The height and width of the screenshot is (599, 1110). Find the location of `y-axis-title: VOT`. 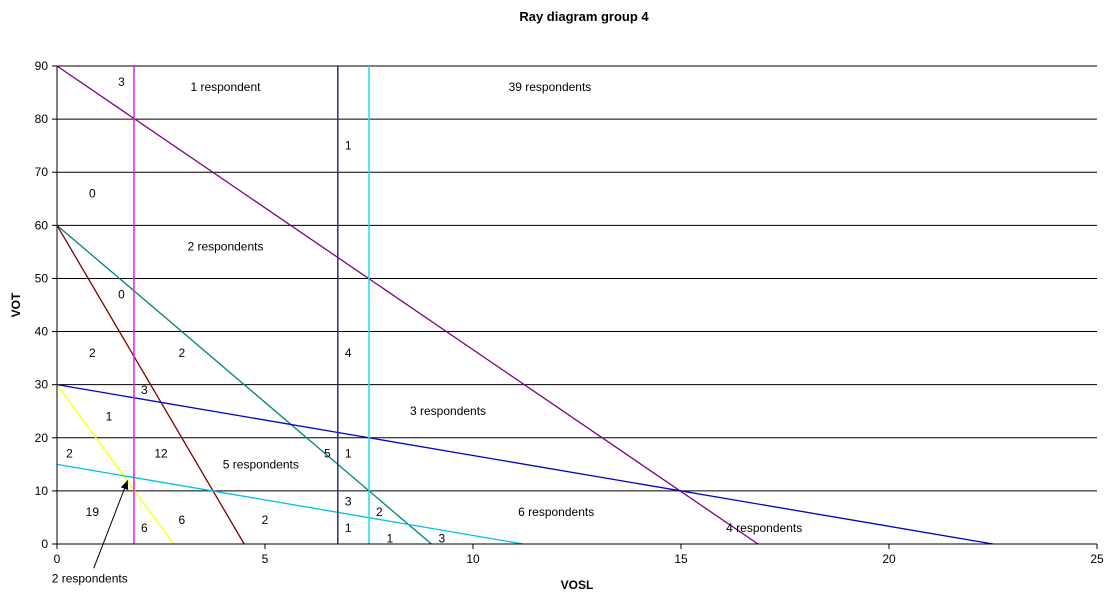

y-axis-title: VOT is located at coordinates (16, 304).